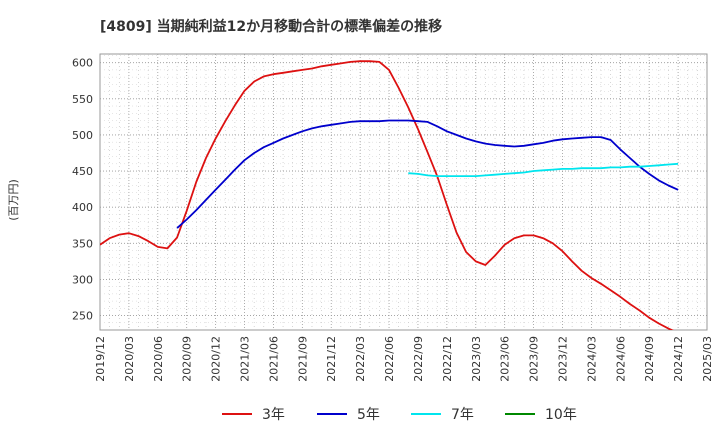 This screenshot has width=720, height=440. Describe the element at coordinates (302, 359) in the screenshot. I see `x-tick-label: 2021/09` at that location.